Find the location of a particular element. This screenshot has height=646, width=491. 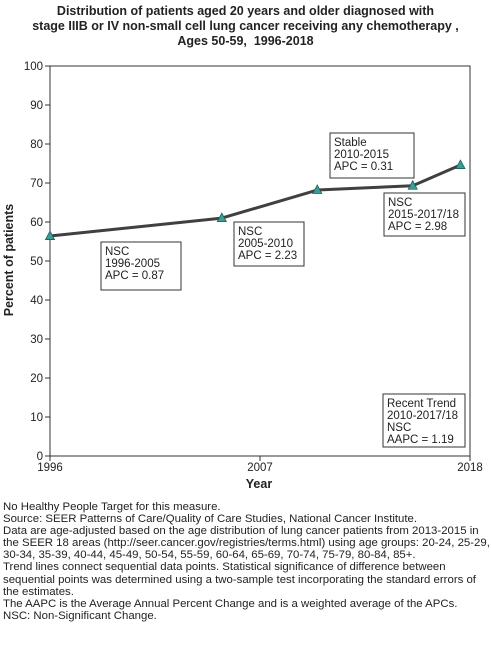

y-tick-label: 40 is located at coordinates (36, 301).